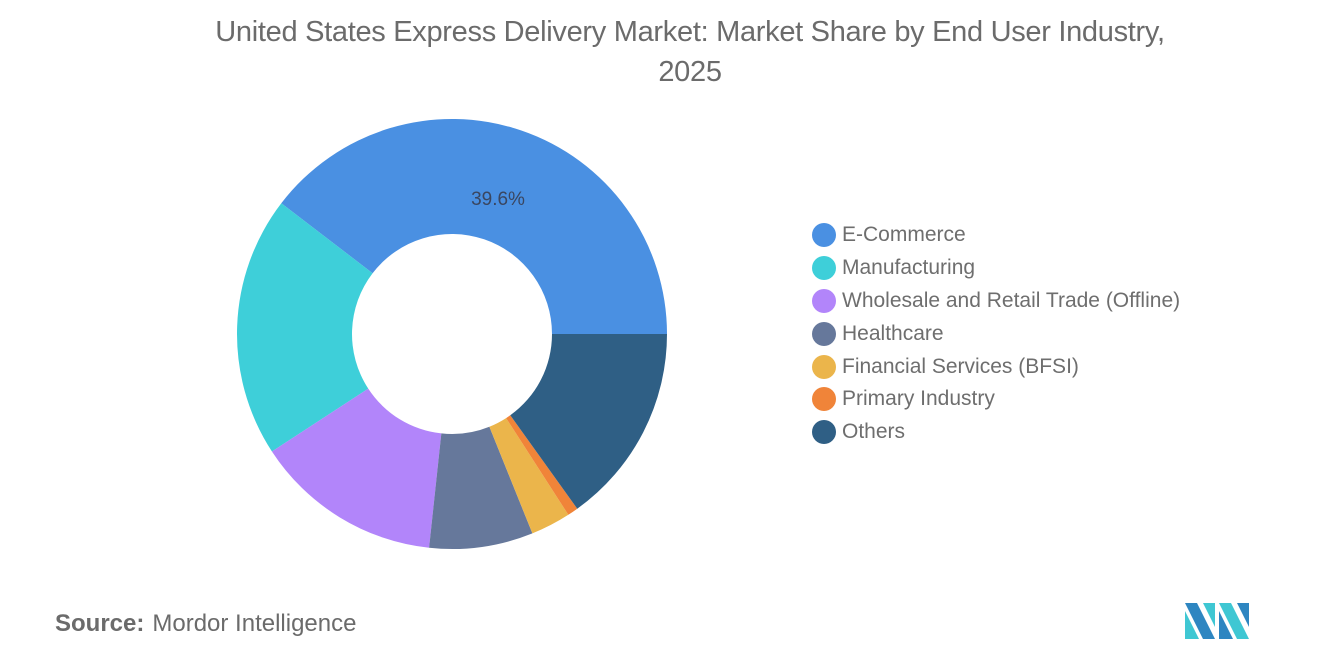  I want to click on legend-item-bfsi: Financial Services (BFSI), so click(996, 366).